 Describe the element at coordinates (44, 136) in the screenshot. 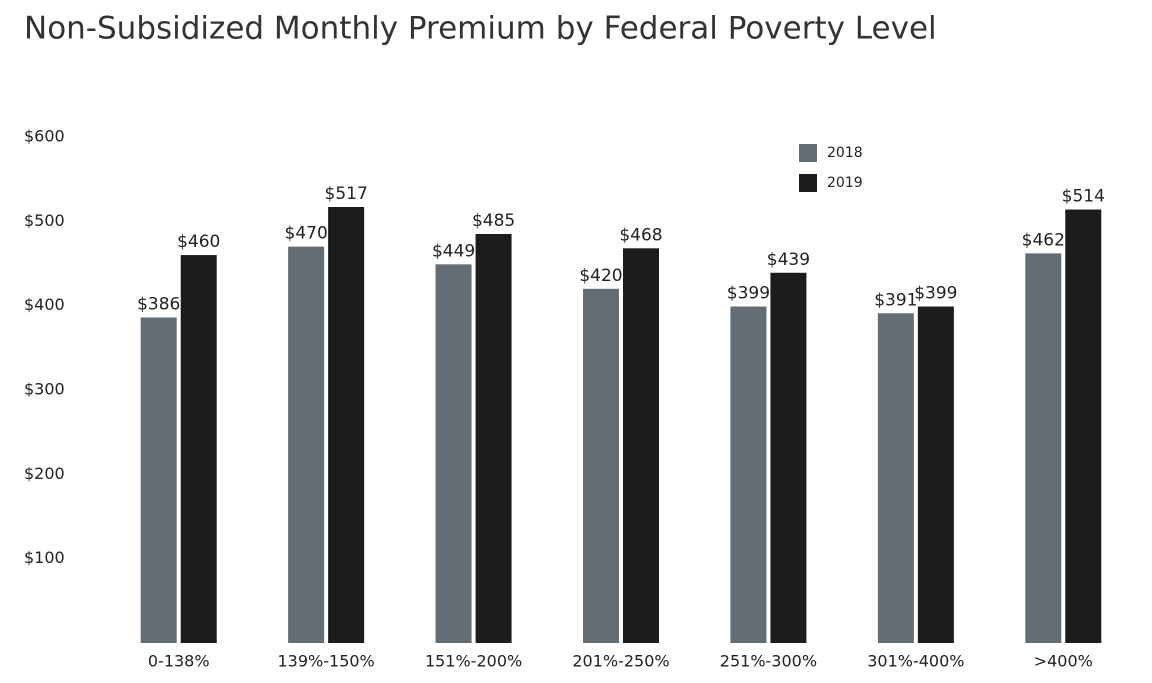

I see `y-tick-label: $600` at that location.